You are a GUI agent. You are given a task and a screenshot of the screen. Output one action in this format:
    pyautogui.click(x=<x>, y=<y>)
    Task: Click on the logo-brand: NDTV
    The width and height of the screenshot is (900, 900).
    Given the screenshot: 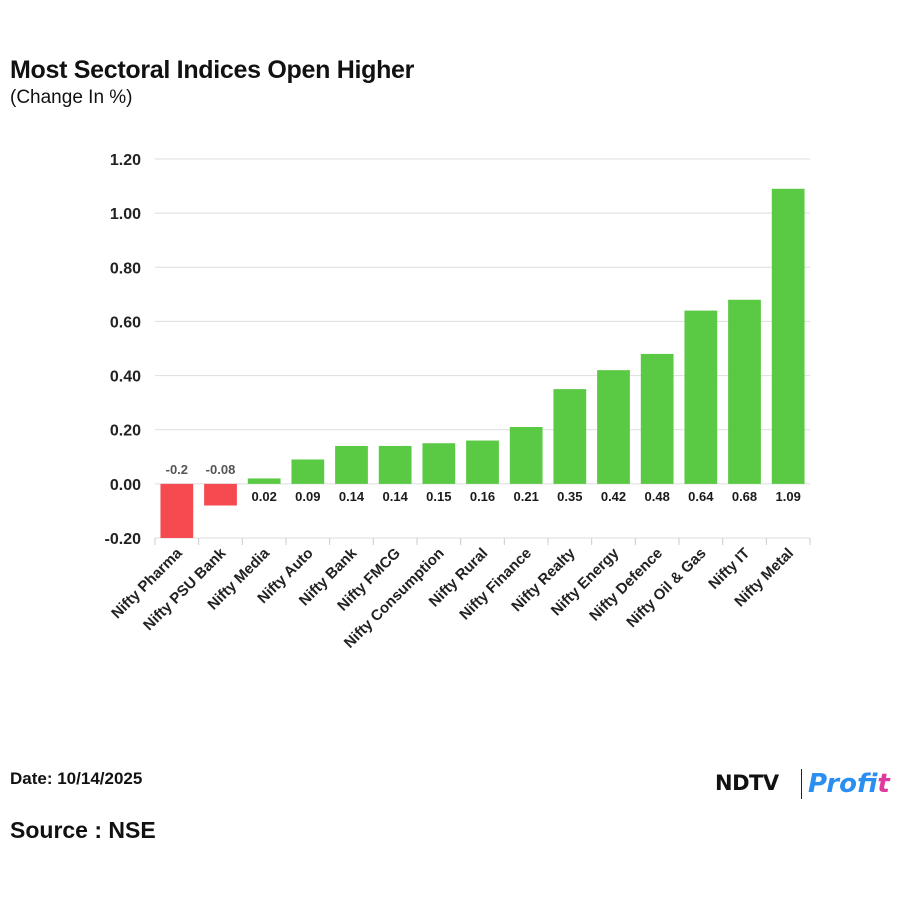 What is the action you would take?
    pyautogui.click(x=747, y=783)
    